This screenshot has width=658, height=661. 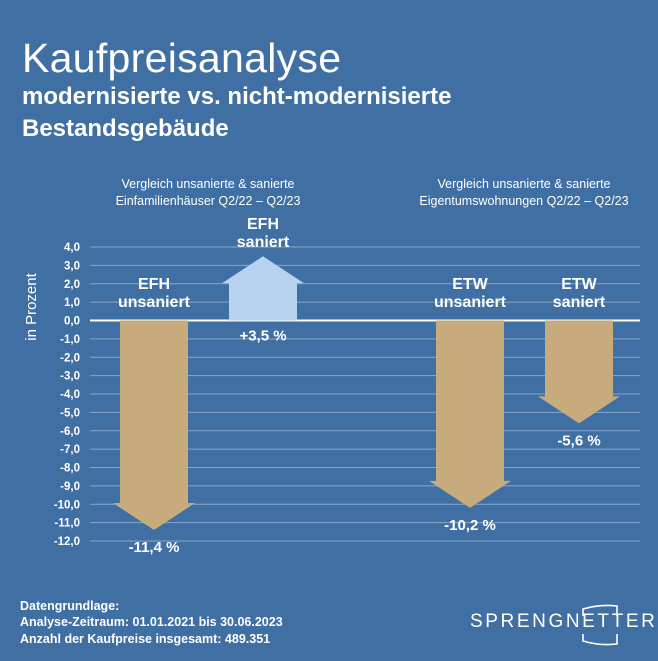 What do you see at coordinates (70, 487) in the screenshot?
I see `y-tick-label: -9,0` at bounding box center [70, 487].